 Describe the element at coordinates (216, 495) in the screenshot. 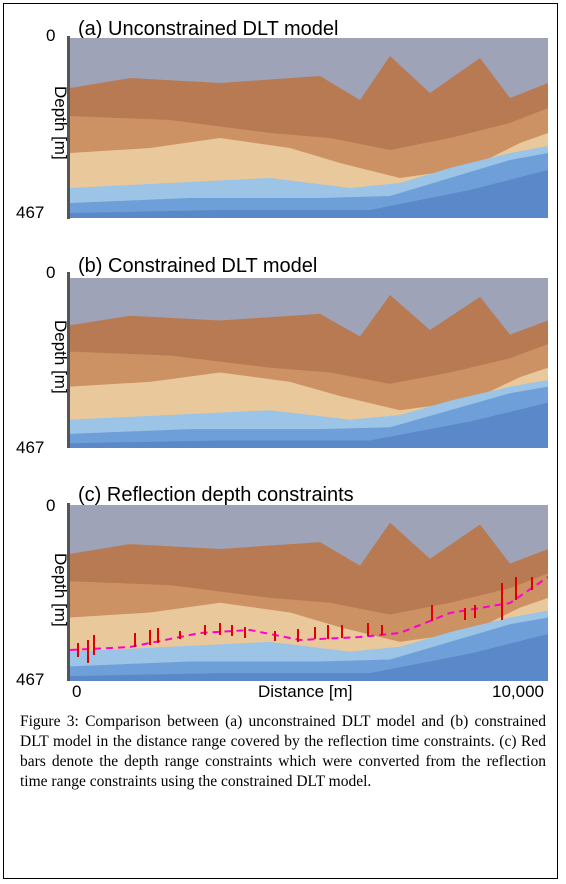

I see `panel-title: (c) Reflection depth constraints` at that location.